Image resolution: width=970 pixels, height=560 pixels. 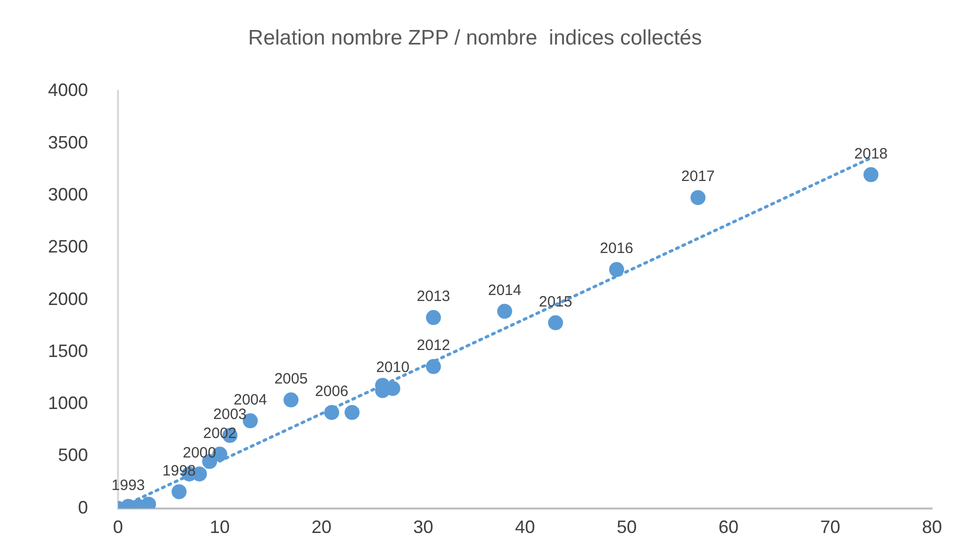 I want to click on annotation: 2010, so click(x=393, y=367).